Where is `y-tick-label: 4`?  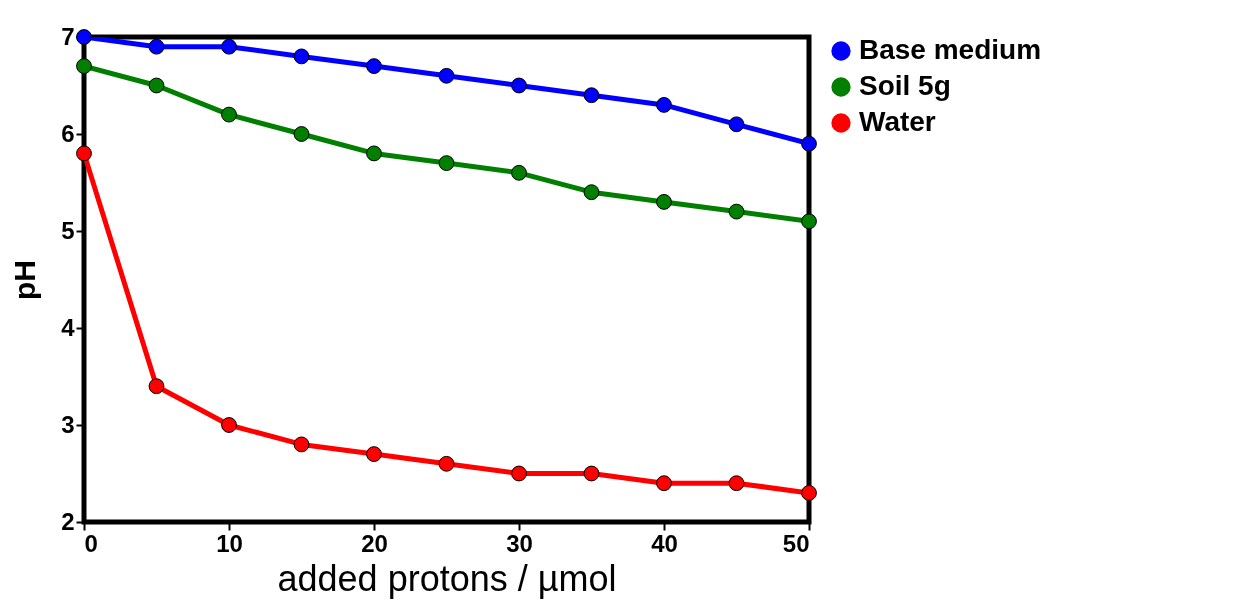 y-tick-label: 4 is located at coordinates (68, 327).